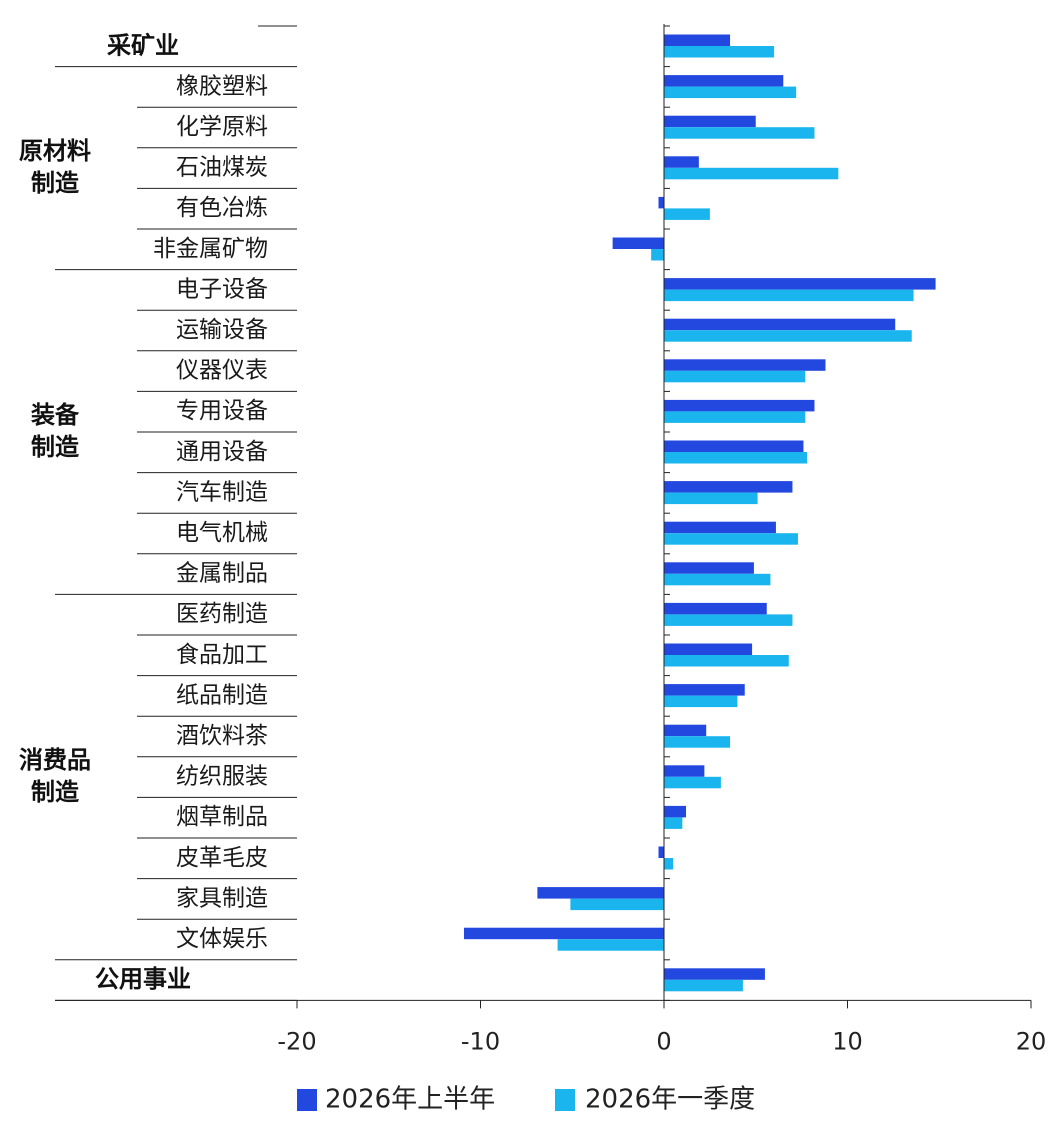  I want to click on x-tick-label: -10, so click(480, 1041).